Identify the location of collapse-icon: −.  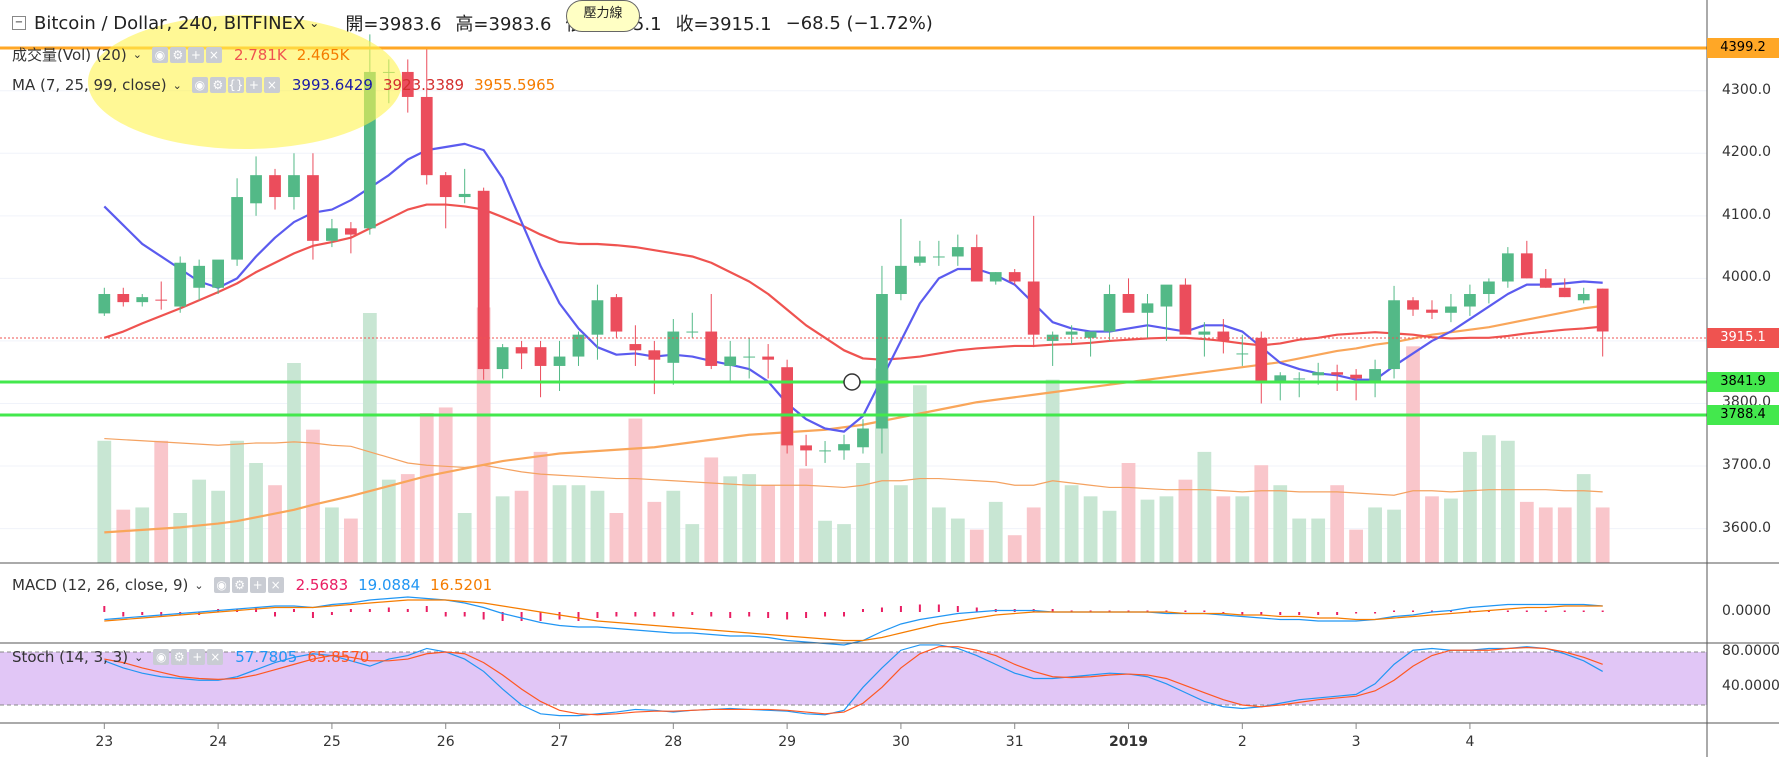
(19, 23).